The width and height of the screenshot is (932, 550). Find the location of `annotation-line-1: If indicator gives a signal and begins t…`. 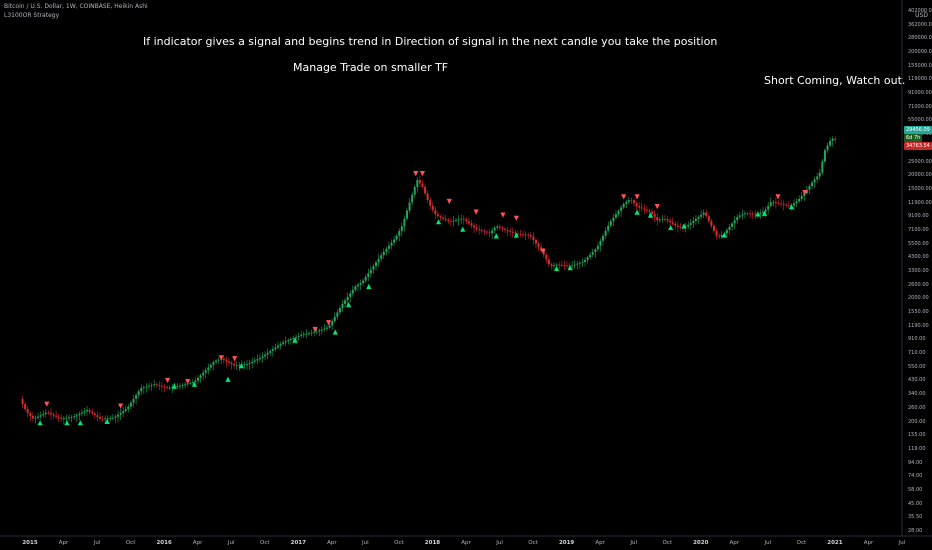

annotation-line-1: If indicator gives a signal and begins t… is located at coordinates (430, 41).